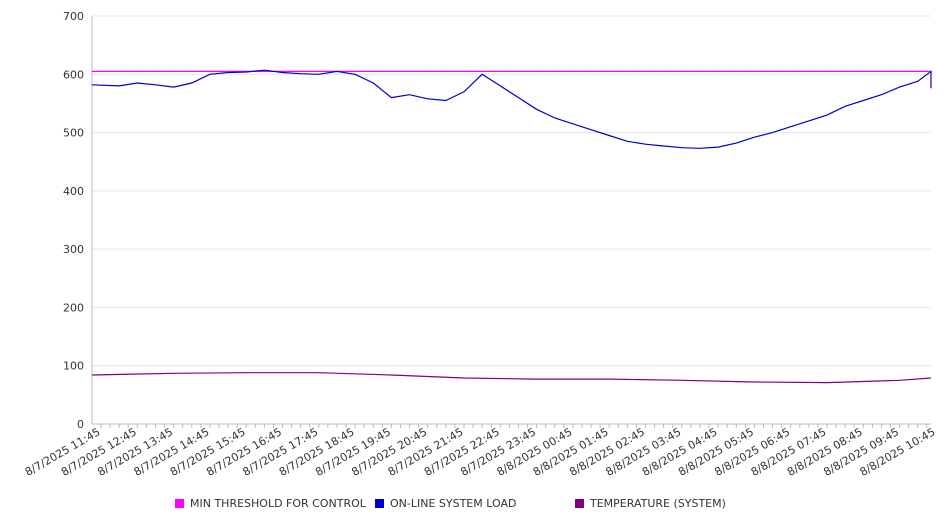 Image resolution: width=946 pixels, height=526 pixels. I want to click on y-tick-label: 600, so click(73, 74).